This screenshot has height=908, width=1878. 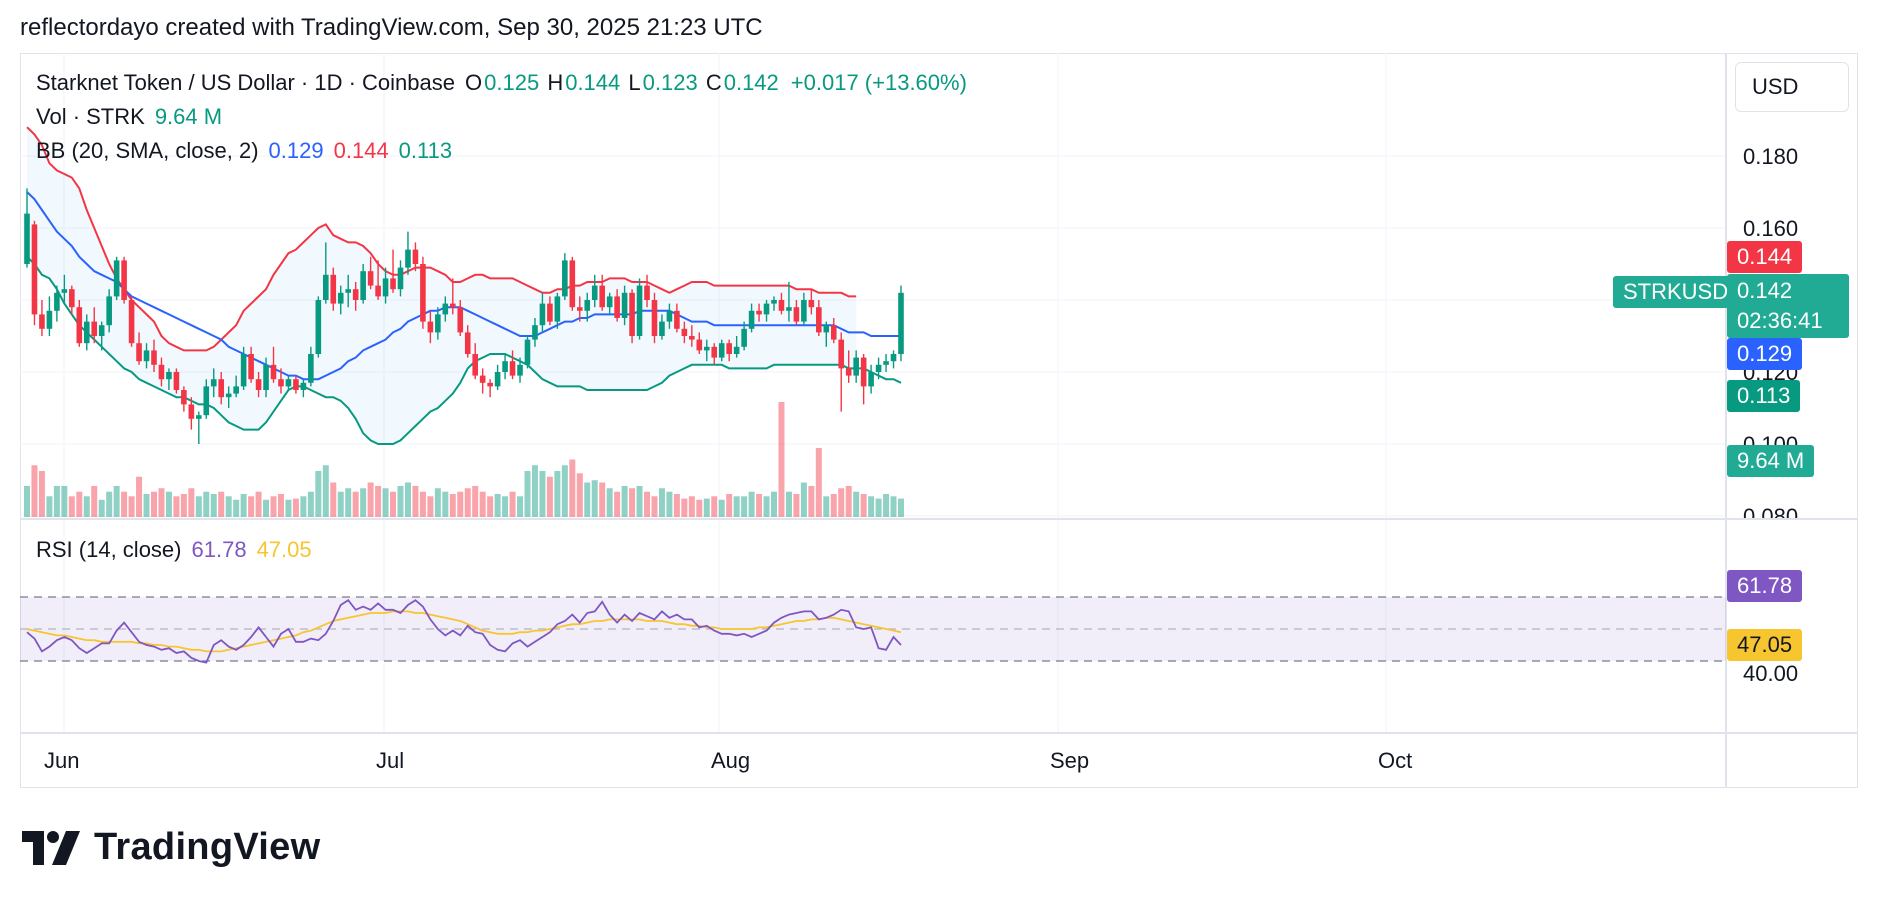 I want to click on tradingview-logo: TradingView, so click(x=171, y=847).